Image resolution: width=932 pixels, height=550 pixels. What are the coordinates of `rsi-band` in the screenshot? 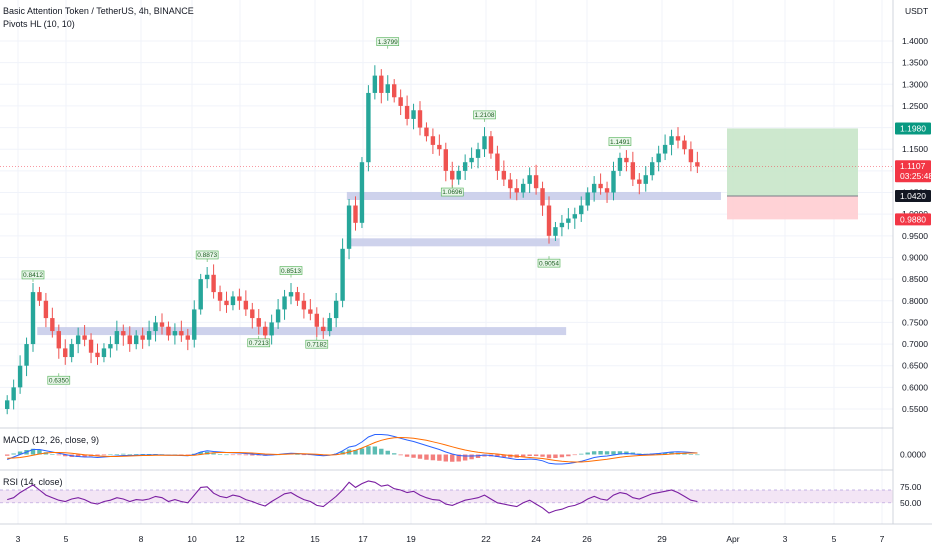 It's located at (446, 496).